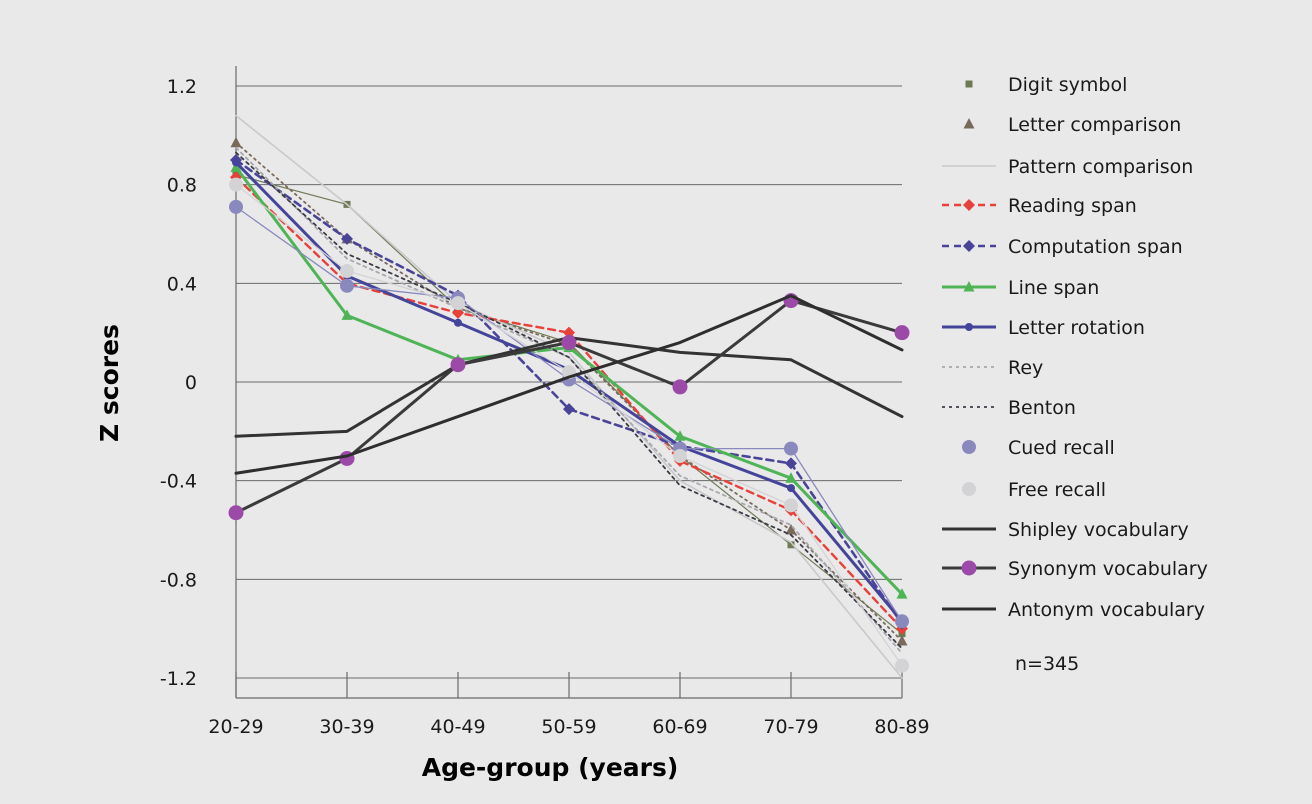  What do you see at coordinates (1095, 247) in the screenshot?
I see `legend-label: Computation span` at bounding box center [1095, 247].